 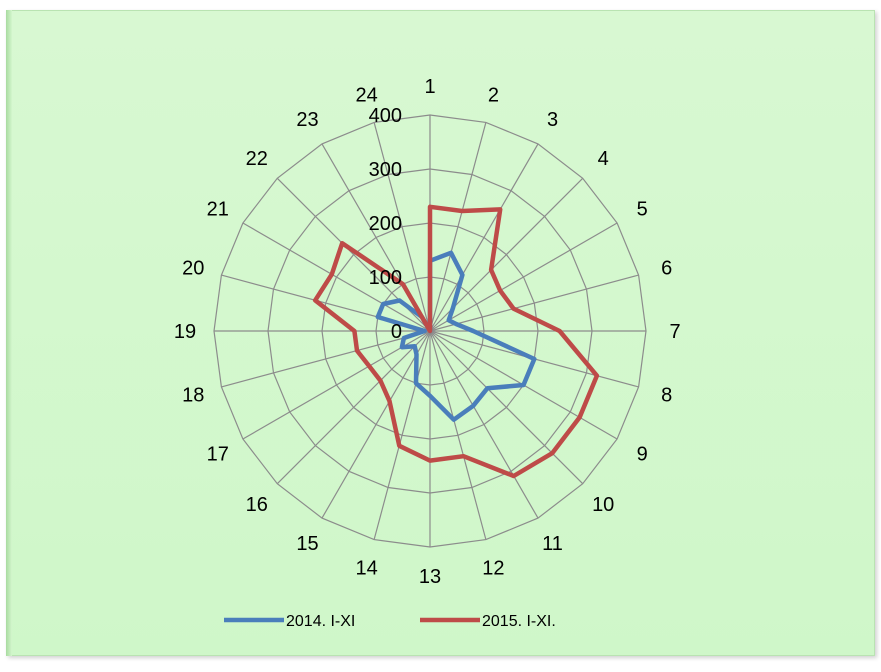 What do you see at coordinates (257, 159) in the screenshot?
I see `category-label-22: 22` at bounding box center [257, 159].